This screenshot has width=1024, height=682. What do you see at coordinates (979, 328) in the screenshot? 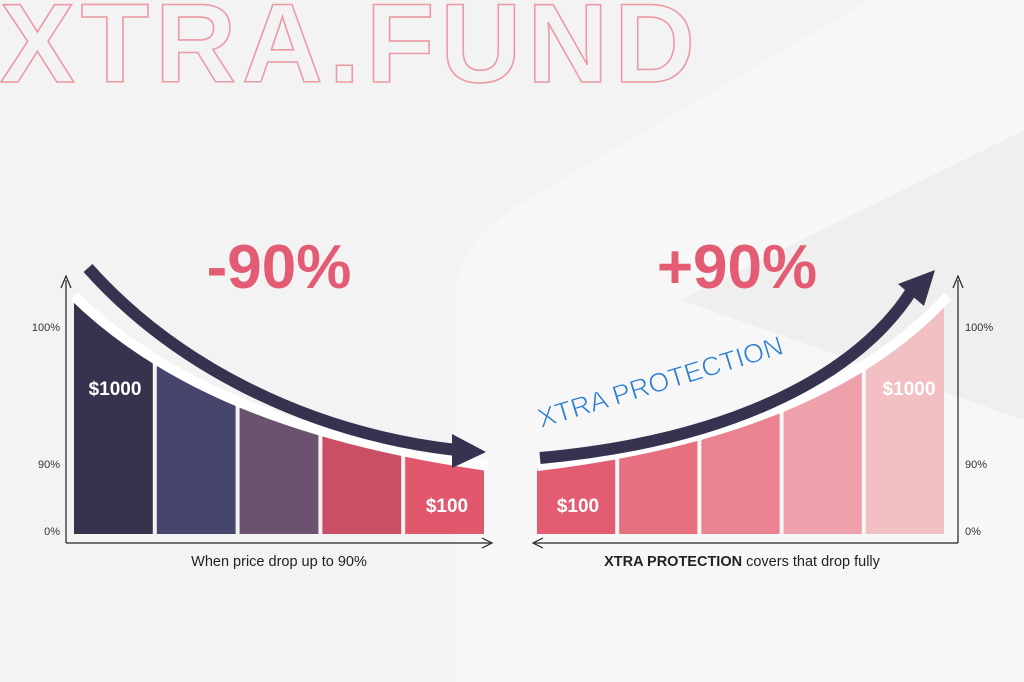
I see `right-tick-100: 100%` at bounding box center [979, 328].